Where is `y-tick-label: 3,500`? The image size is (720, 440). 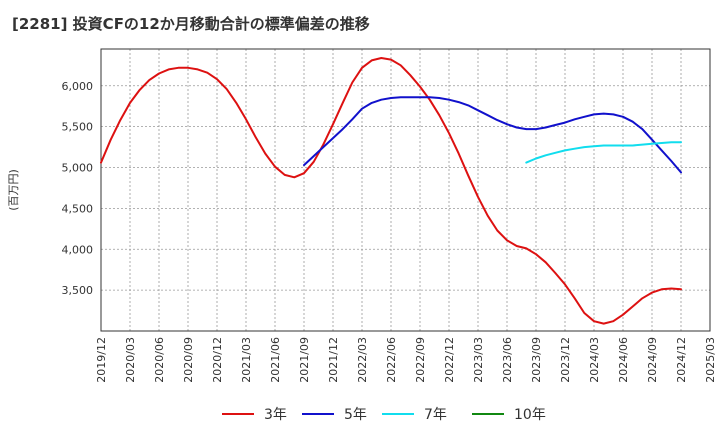
y-tick-label: 3,500 is located at coordinates (78, 290).